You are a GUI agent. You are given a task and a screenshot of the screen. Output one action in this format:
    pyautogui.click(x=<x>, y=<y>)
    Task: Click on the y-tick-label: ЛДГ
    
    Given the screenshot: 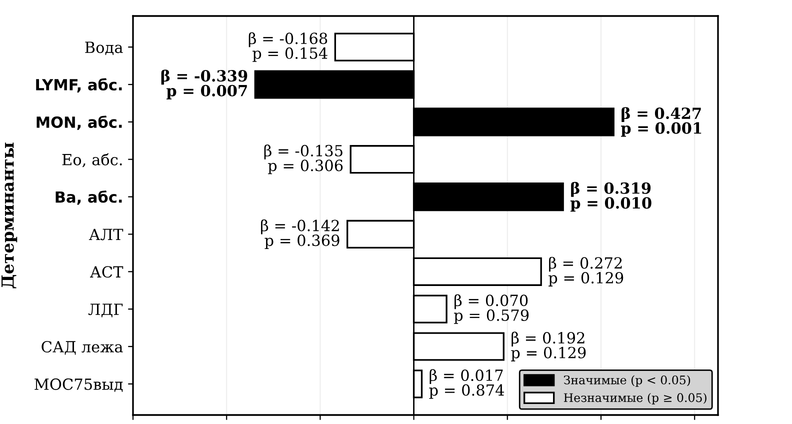 What is the action you would take?
    pyautogui.click(x=105, y=311)
    